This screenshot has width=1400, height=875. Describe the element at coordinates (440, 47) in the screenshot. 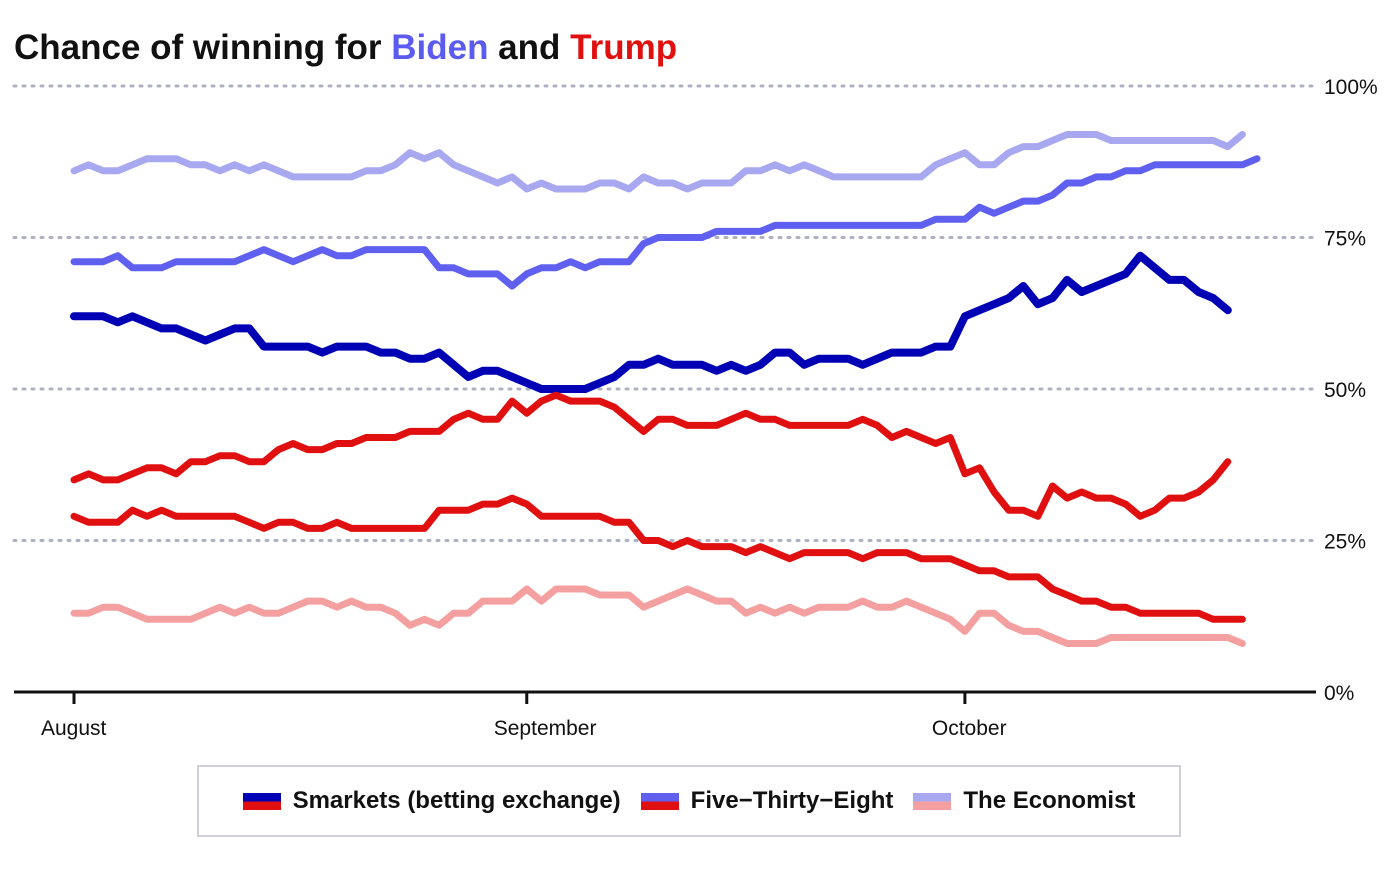

I see `chart-title-biden: Biden` at that location.